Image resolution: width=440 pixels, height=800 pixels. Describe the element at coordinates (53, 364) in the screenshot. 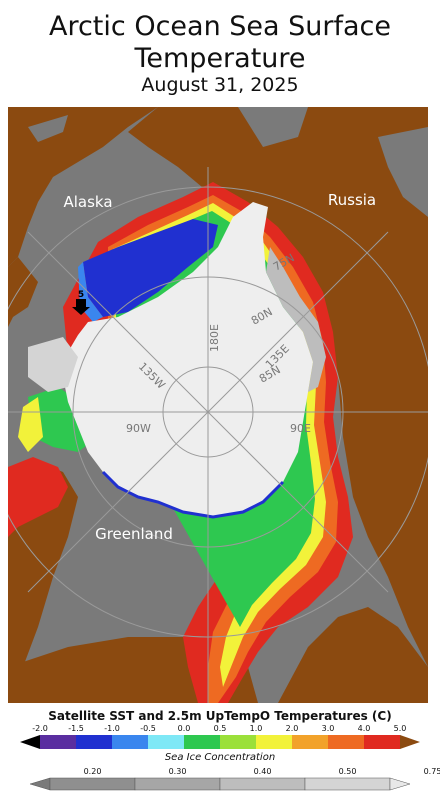

I see `sea-ice-canada-arch` at that location.